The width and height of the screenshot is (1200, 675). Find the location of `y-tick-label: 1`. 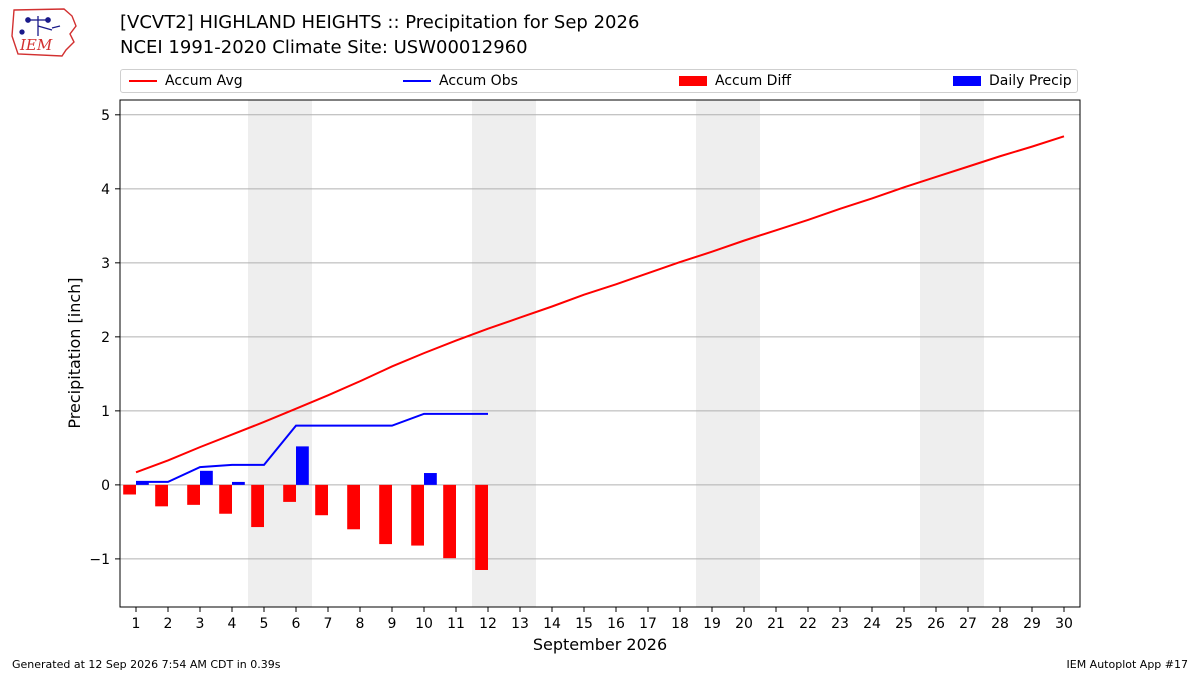

y-tick-label: 1 is located at coordinates (105, 412).